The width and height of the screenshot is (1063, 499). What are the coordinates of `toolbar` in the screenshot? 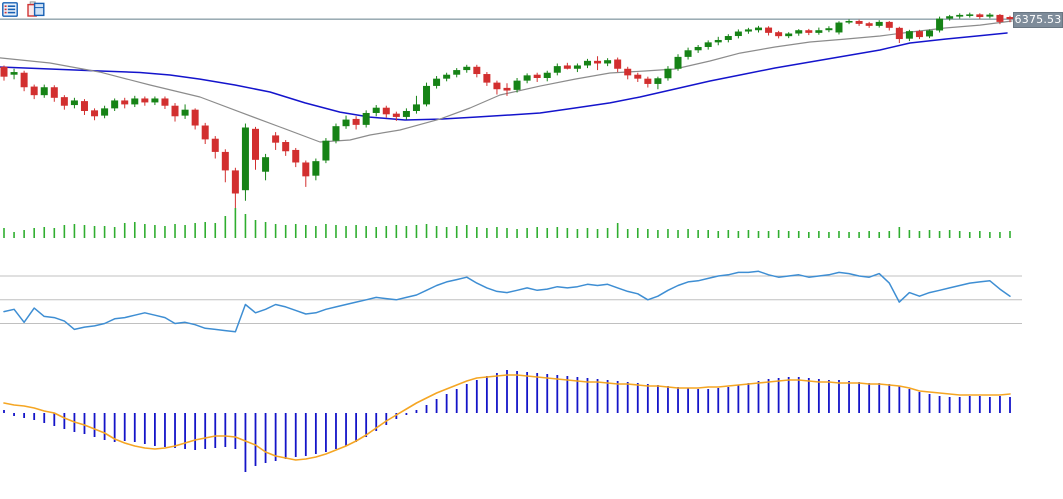 It's located at (23, 9).